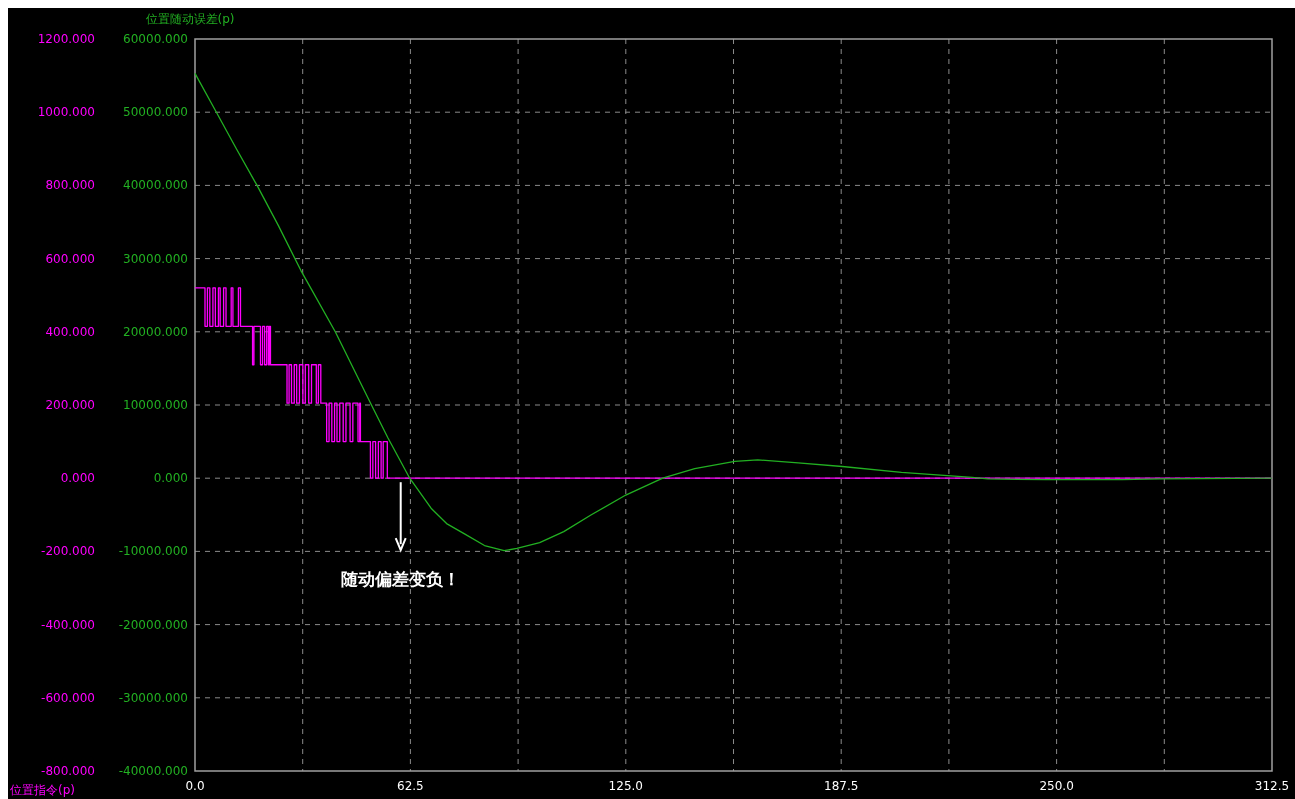 The width and height of the screenshot is (1295, 799). I want to click on y2-tick-label: 10000.000, so click(155, 405).